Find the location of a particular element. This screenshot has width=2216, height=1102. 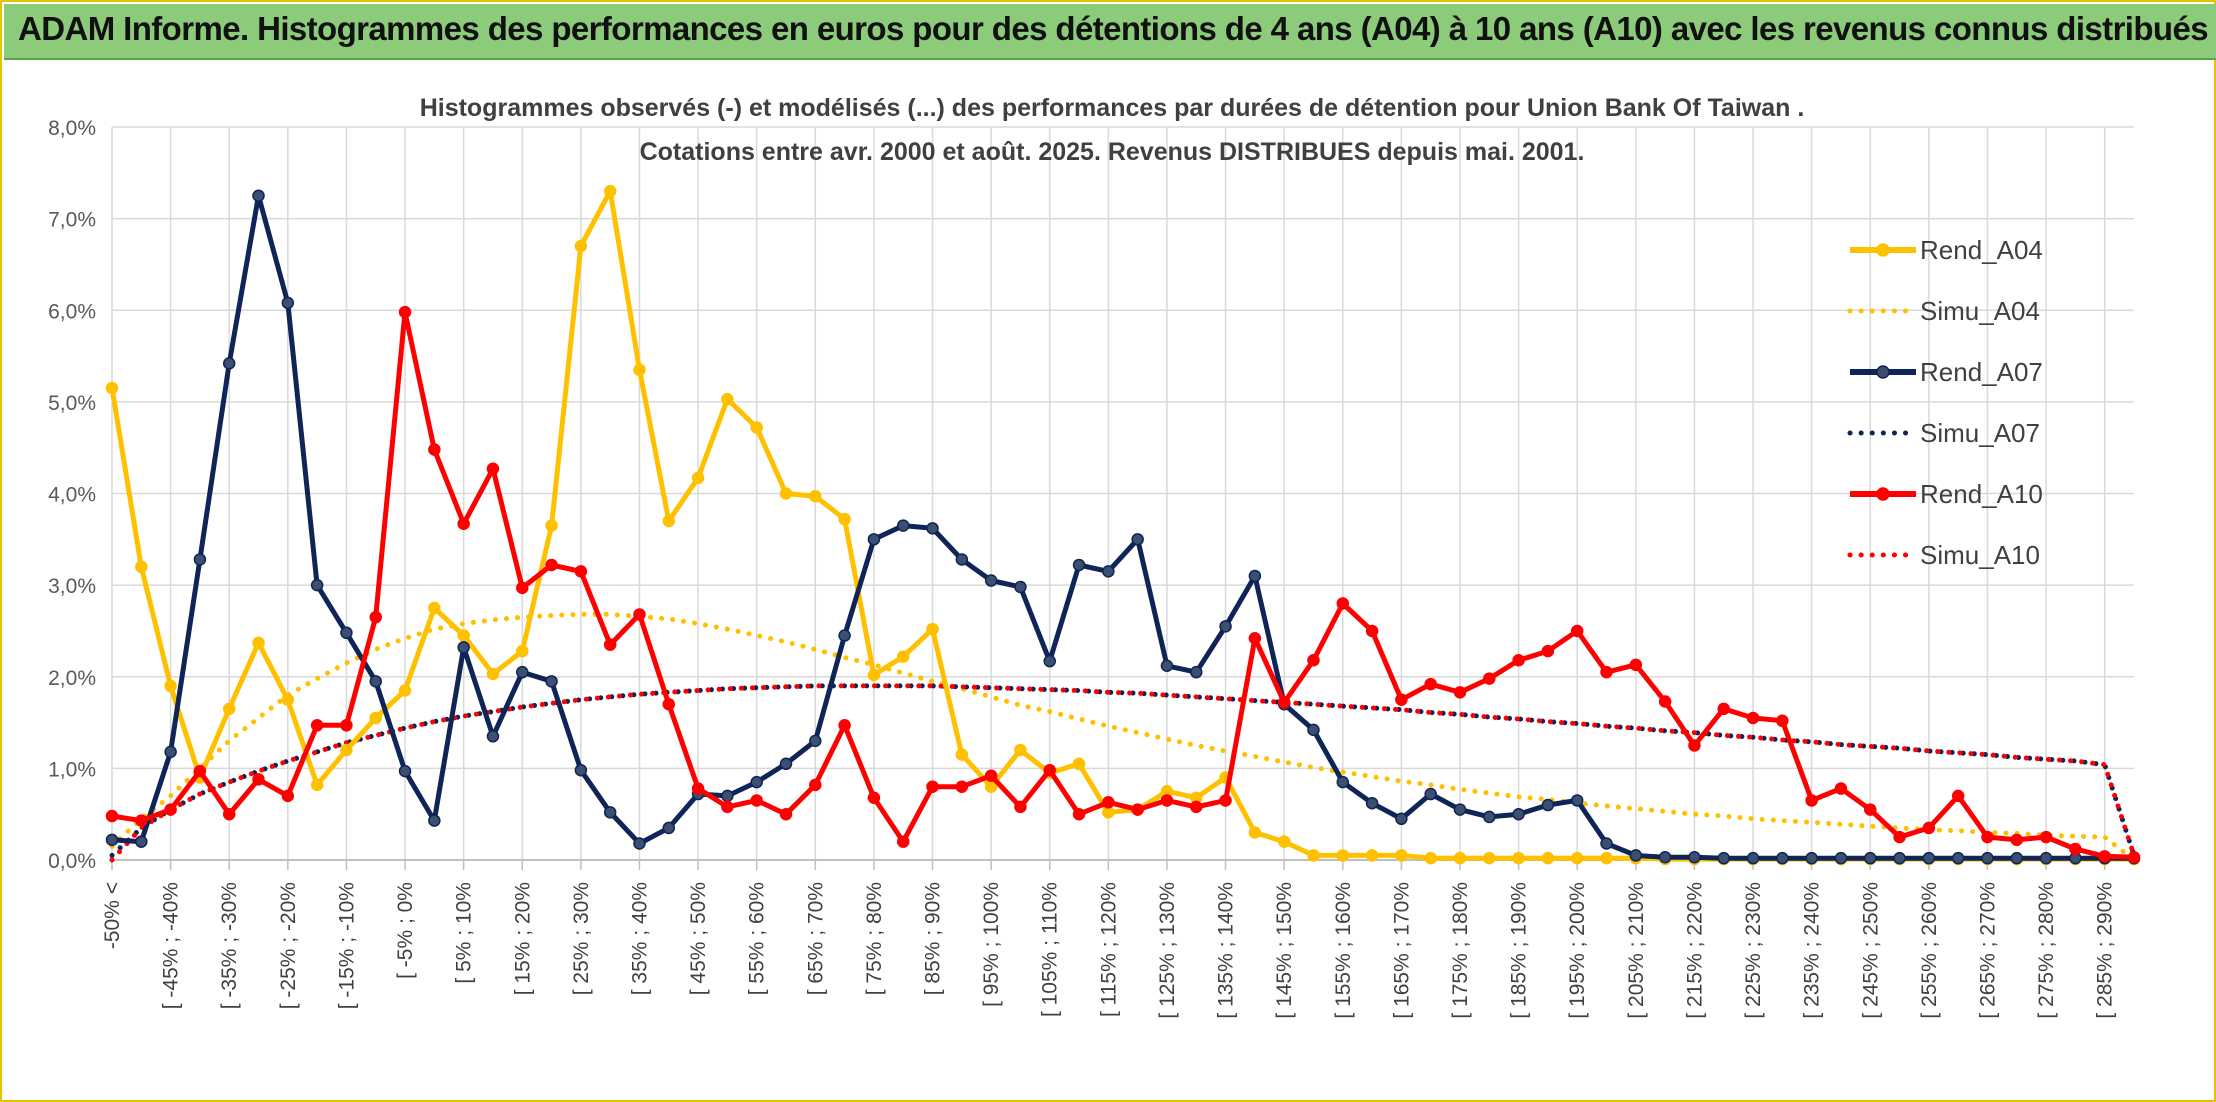

x-tick-label: [ 175% ; 180% is located at coordinates (1460, 950).